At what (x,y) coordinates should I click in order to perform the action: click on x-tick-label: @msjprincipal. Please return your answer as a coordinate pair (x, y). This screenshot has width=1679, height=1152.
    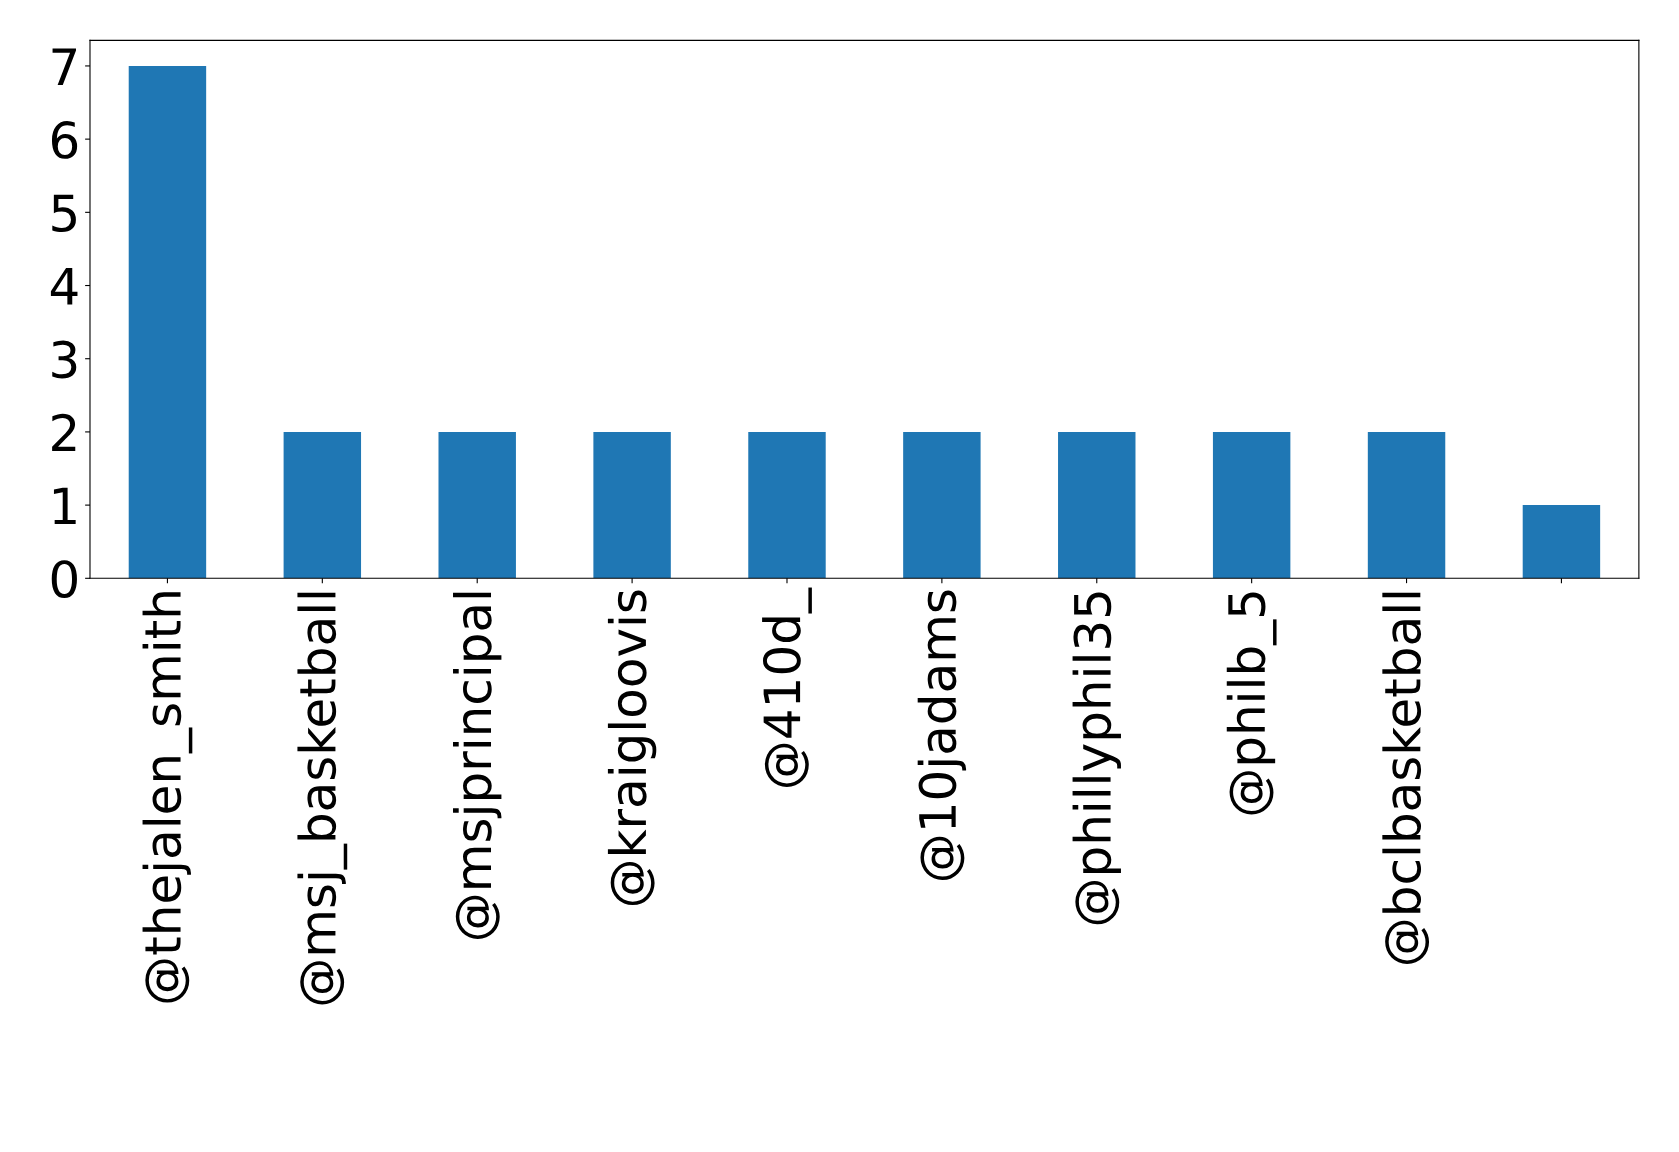
    Looking at the image, I should click on (477, 765).